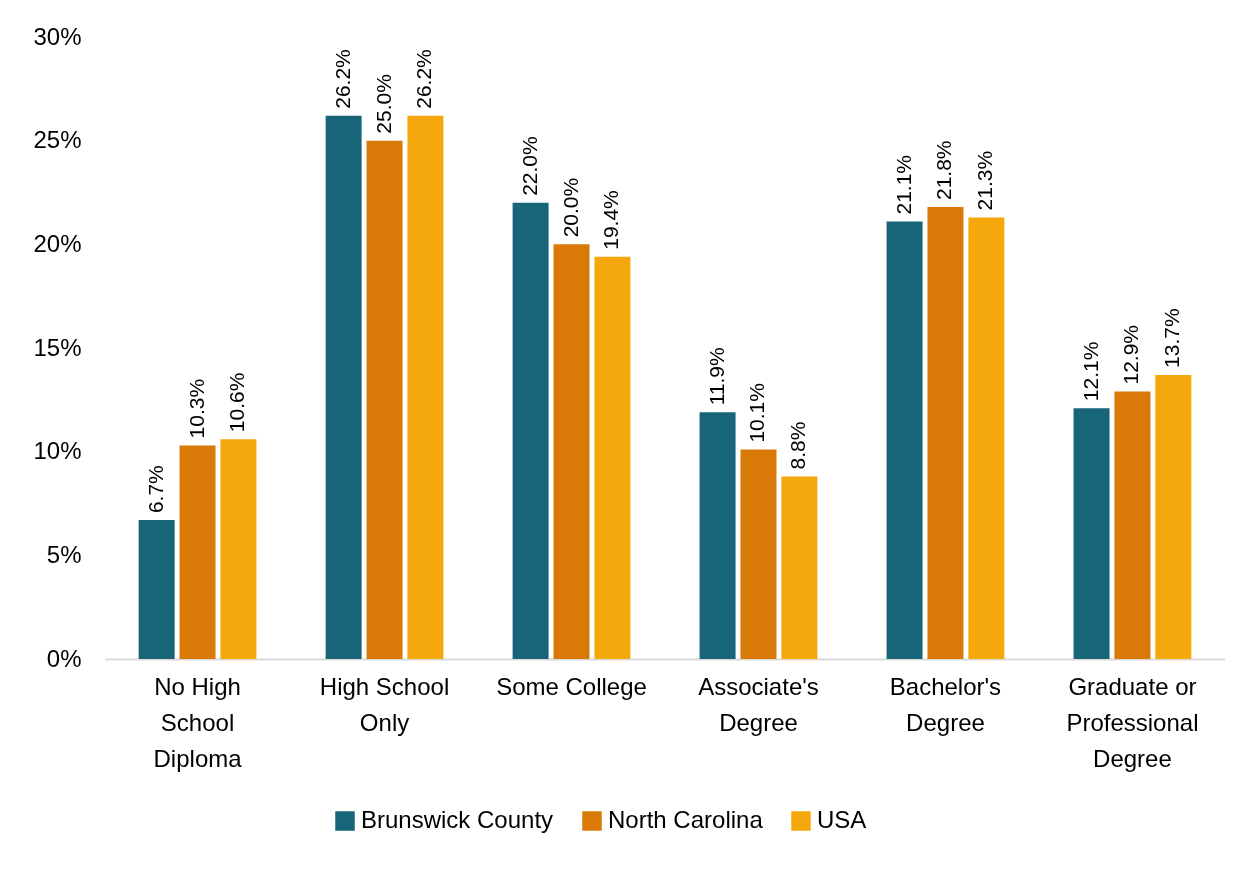  What do you see at coordinates (611, 220) in the screenshot?
I see `data-label: 19.4%` at bounding box center [611, 220].